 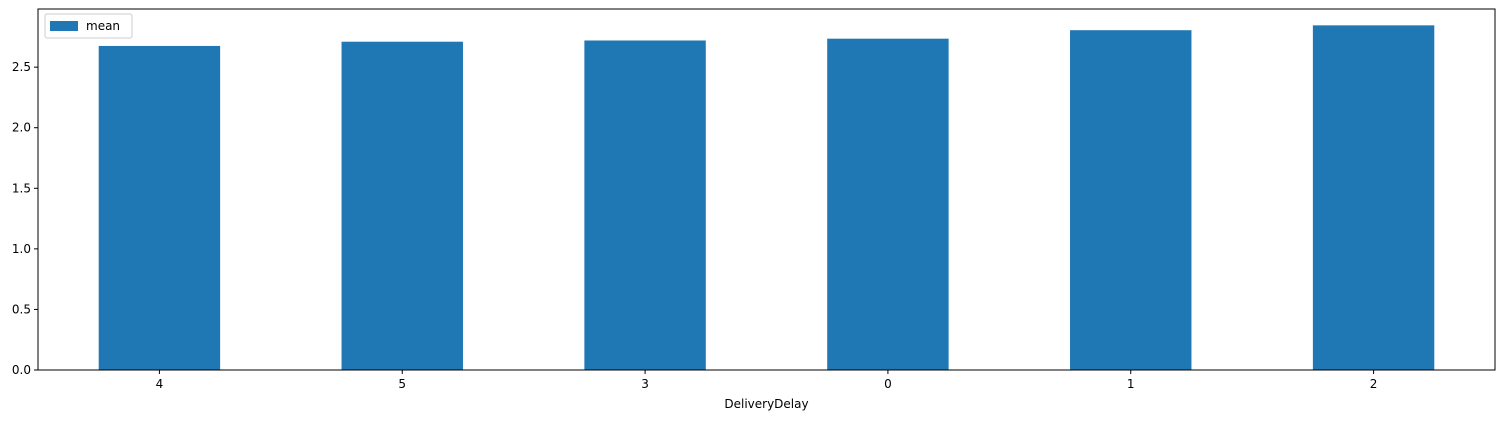 What do you see at coordinates (21, 370) in the screenshot?
I see `y-tick-label: 0.0` at bounding box center [21, 370].